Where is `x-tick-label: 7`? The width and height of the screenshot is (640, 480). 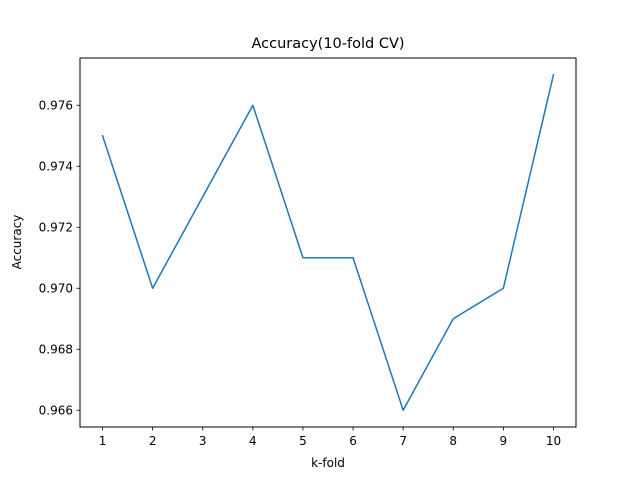
x-tick-label: 7 is located at coordinates (403, 441).